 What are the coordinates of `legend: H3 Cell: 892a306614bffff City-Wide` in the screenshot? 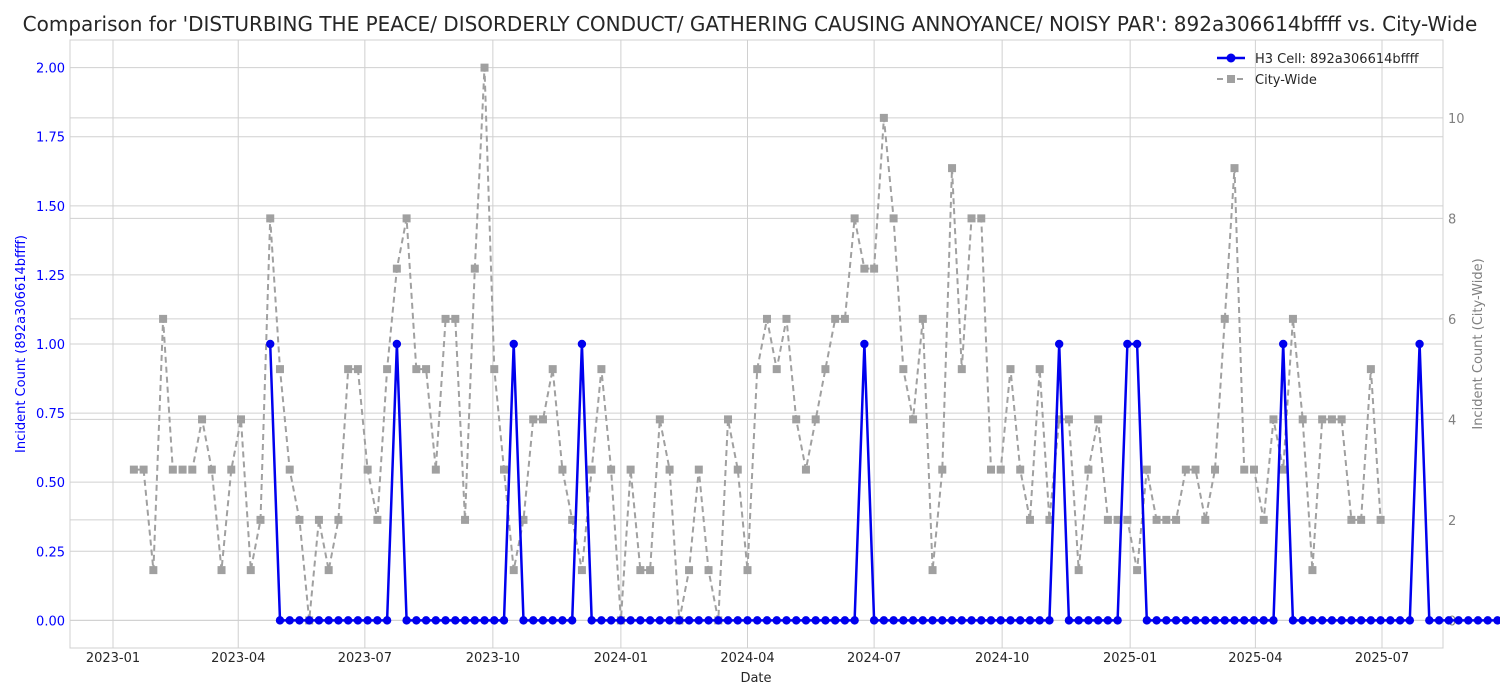 It's located at (1318, 70).